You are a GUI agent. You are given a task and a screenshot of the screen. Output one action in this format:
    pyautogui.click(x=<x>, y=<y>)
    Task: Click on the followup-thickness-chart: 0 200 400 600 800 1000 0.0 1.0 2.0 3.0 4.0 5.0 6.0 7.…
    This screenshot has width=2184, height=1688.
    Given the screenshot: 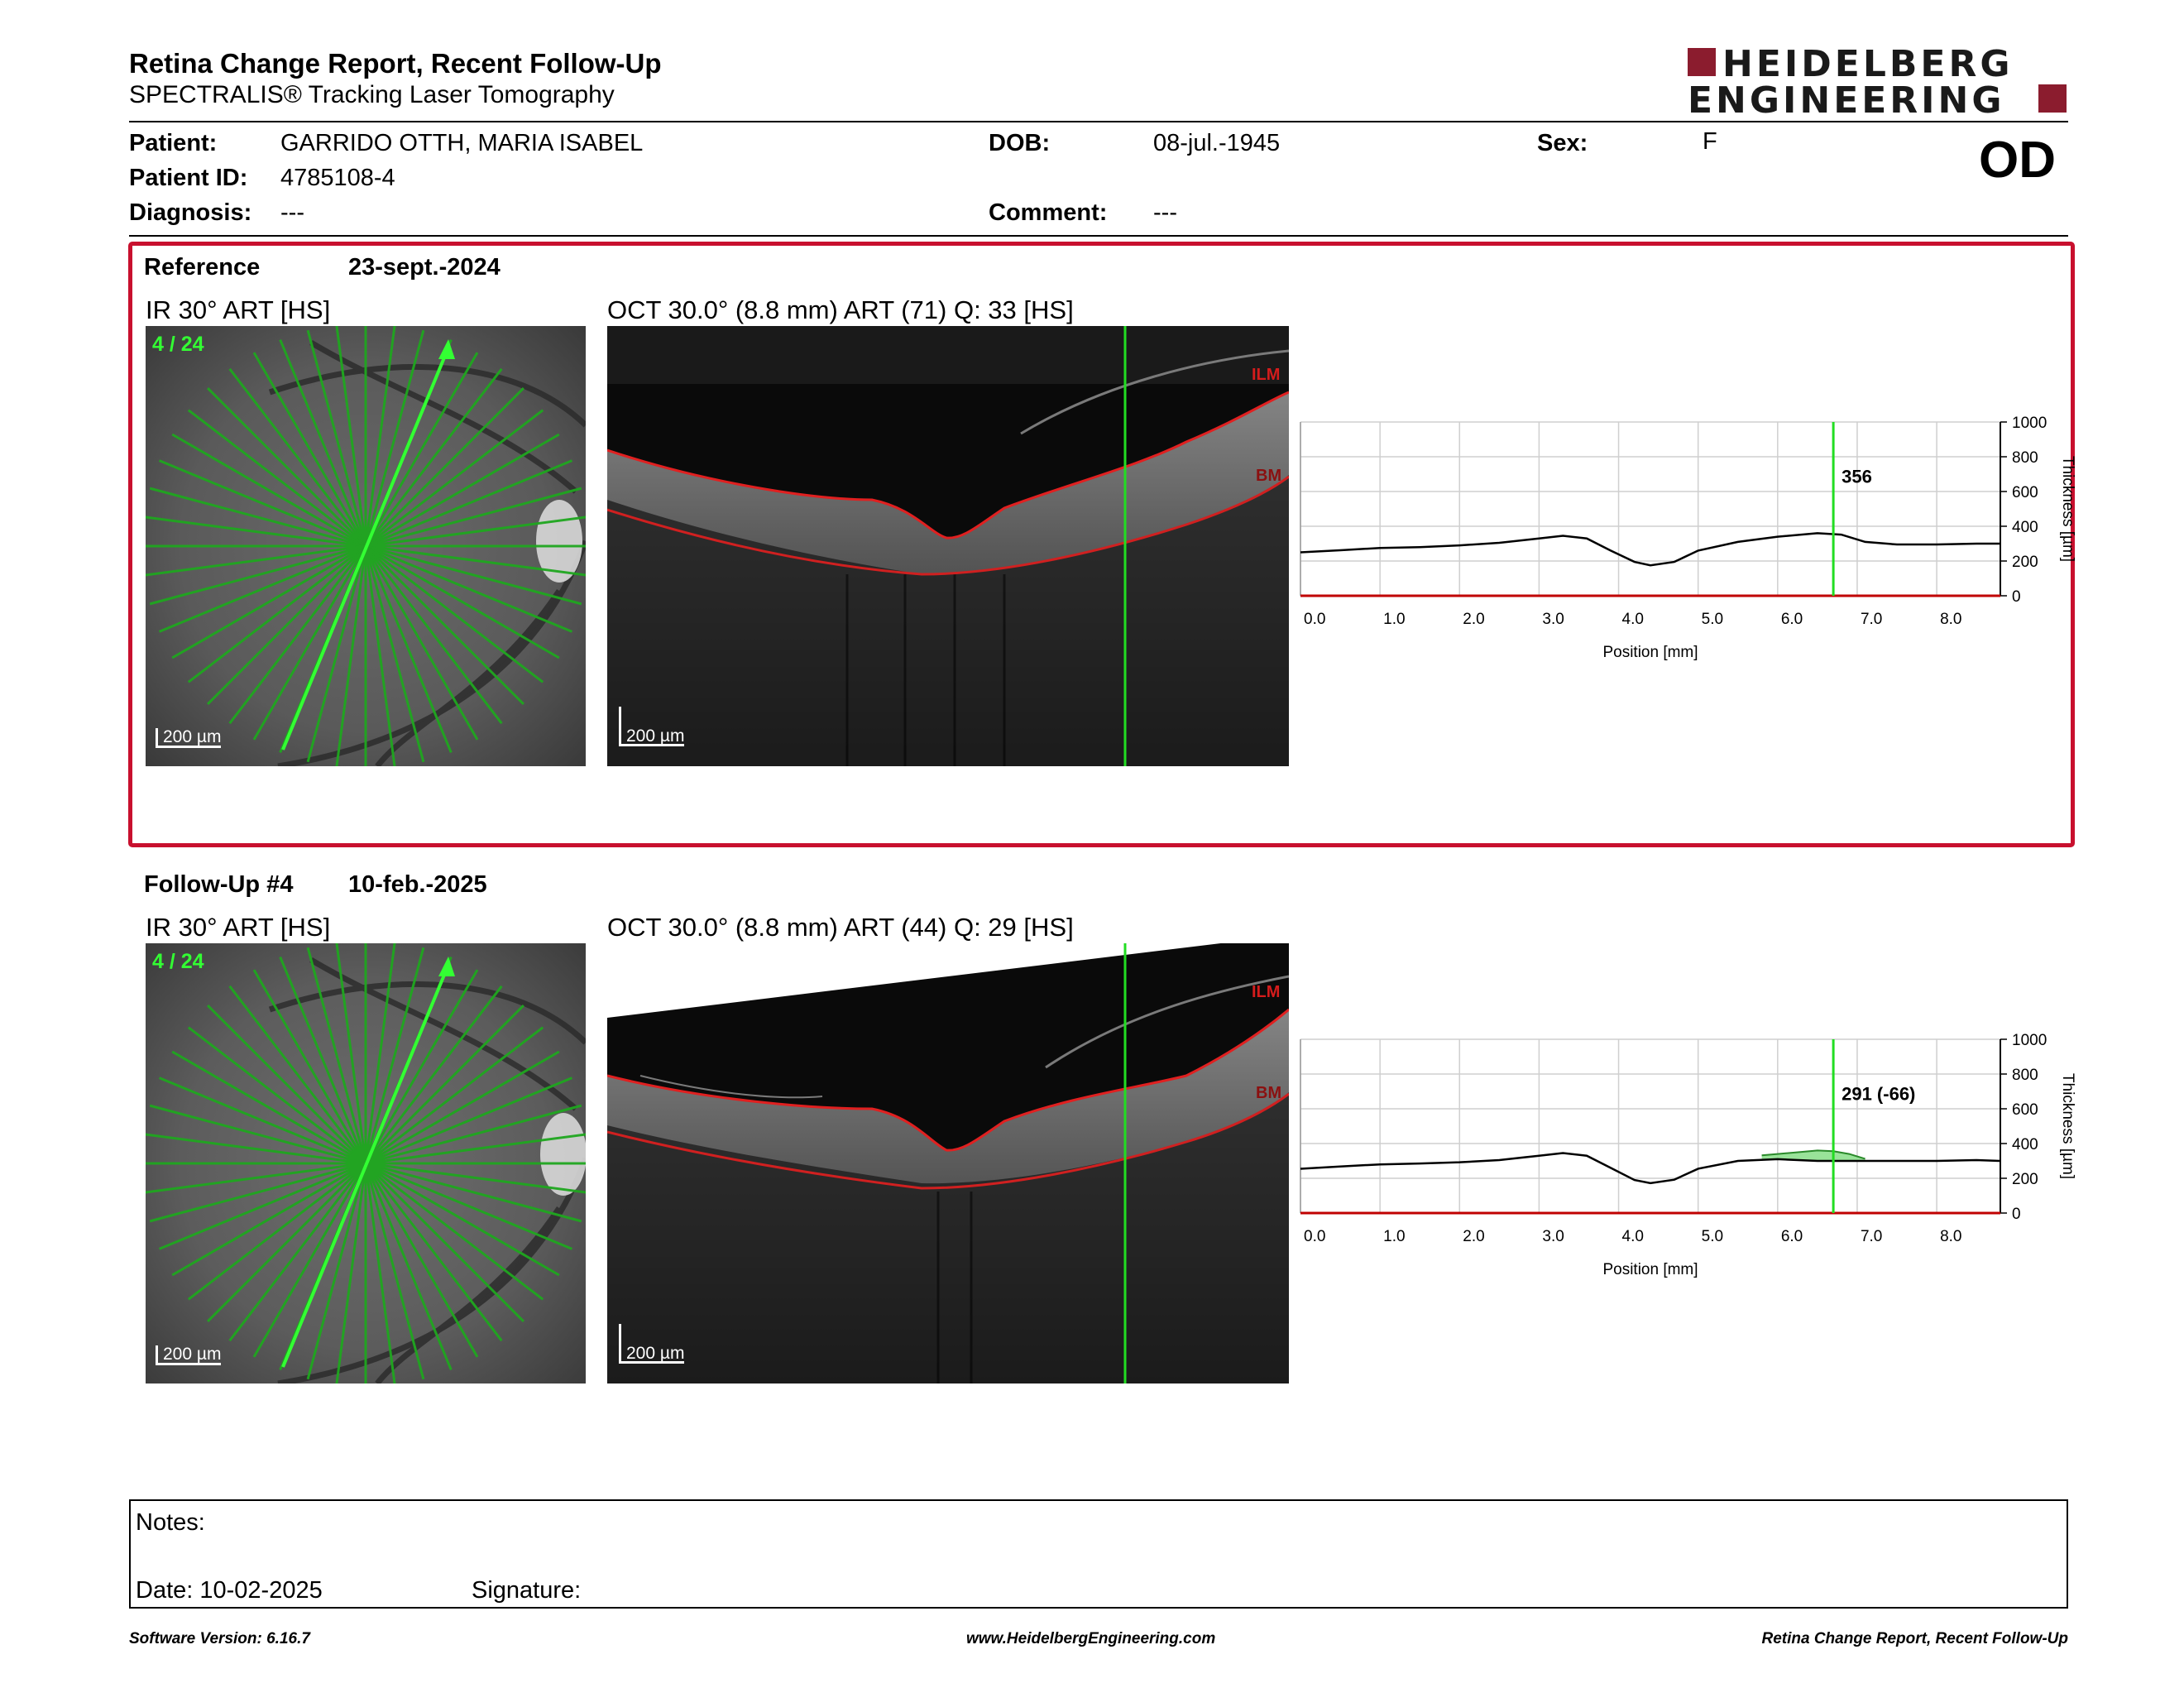 What is the action you would take?
    pyautogui.click(x=1687, y=1163)
    